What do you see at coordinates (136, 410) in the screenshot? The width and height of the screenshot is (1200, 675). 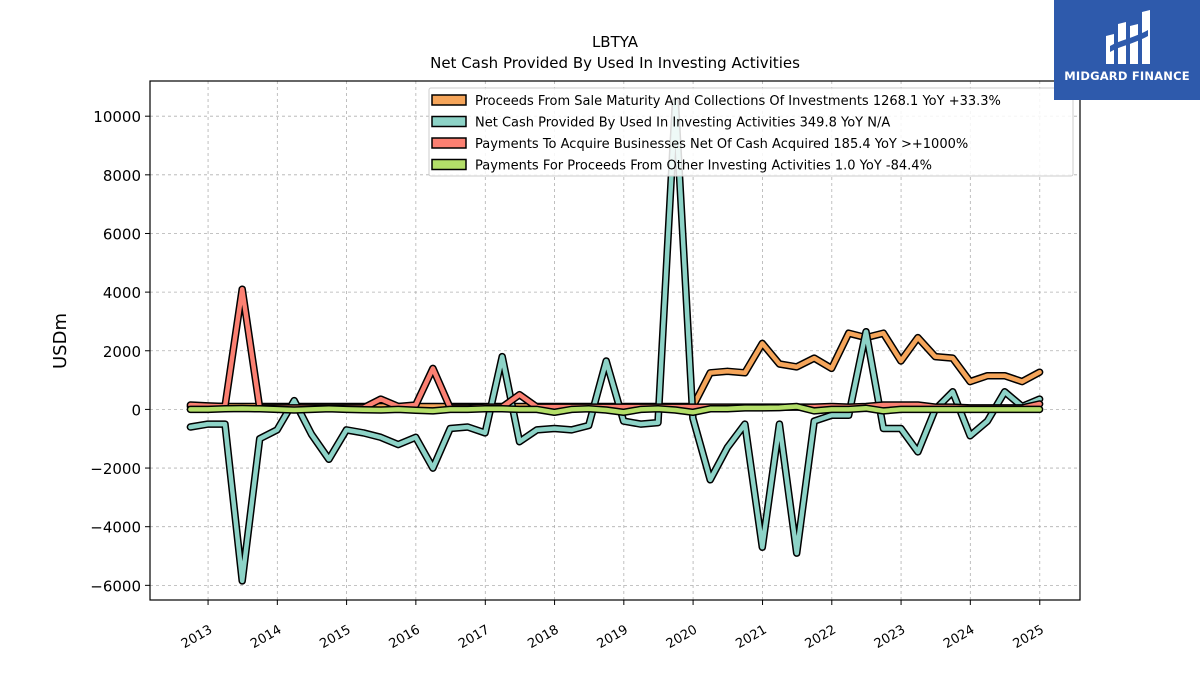 I see `y-tick-label: 0` at bounding box center [136, 410].